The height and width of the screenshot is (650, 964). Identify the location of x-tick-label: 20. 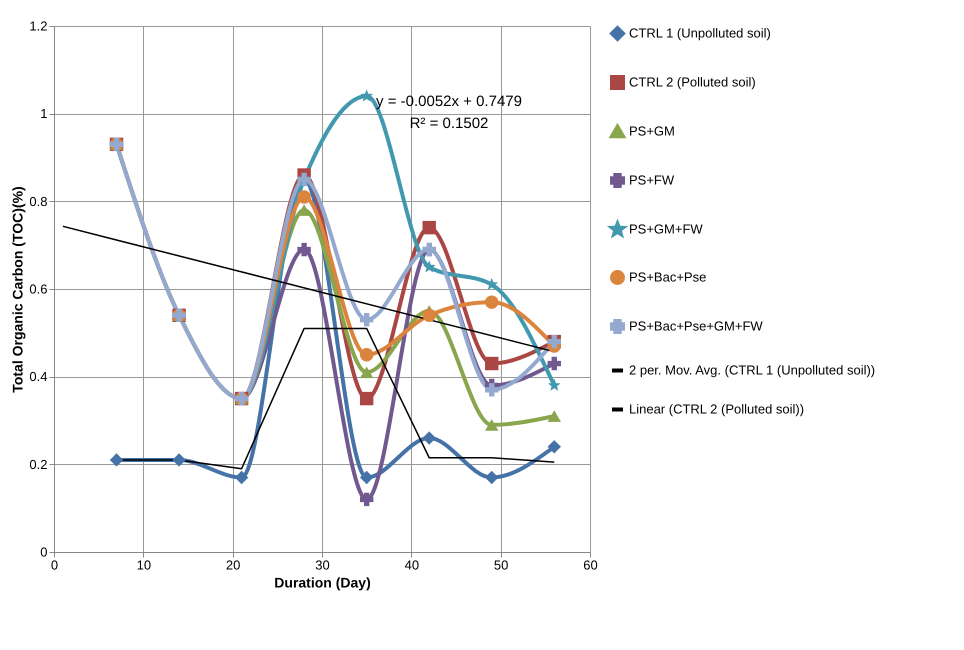
(233, 565).